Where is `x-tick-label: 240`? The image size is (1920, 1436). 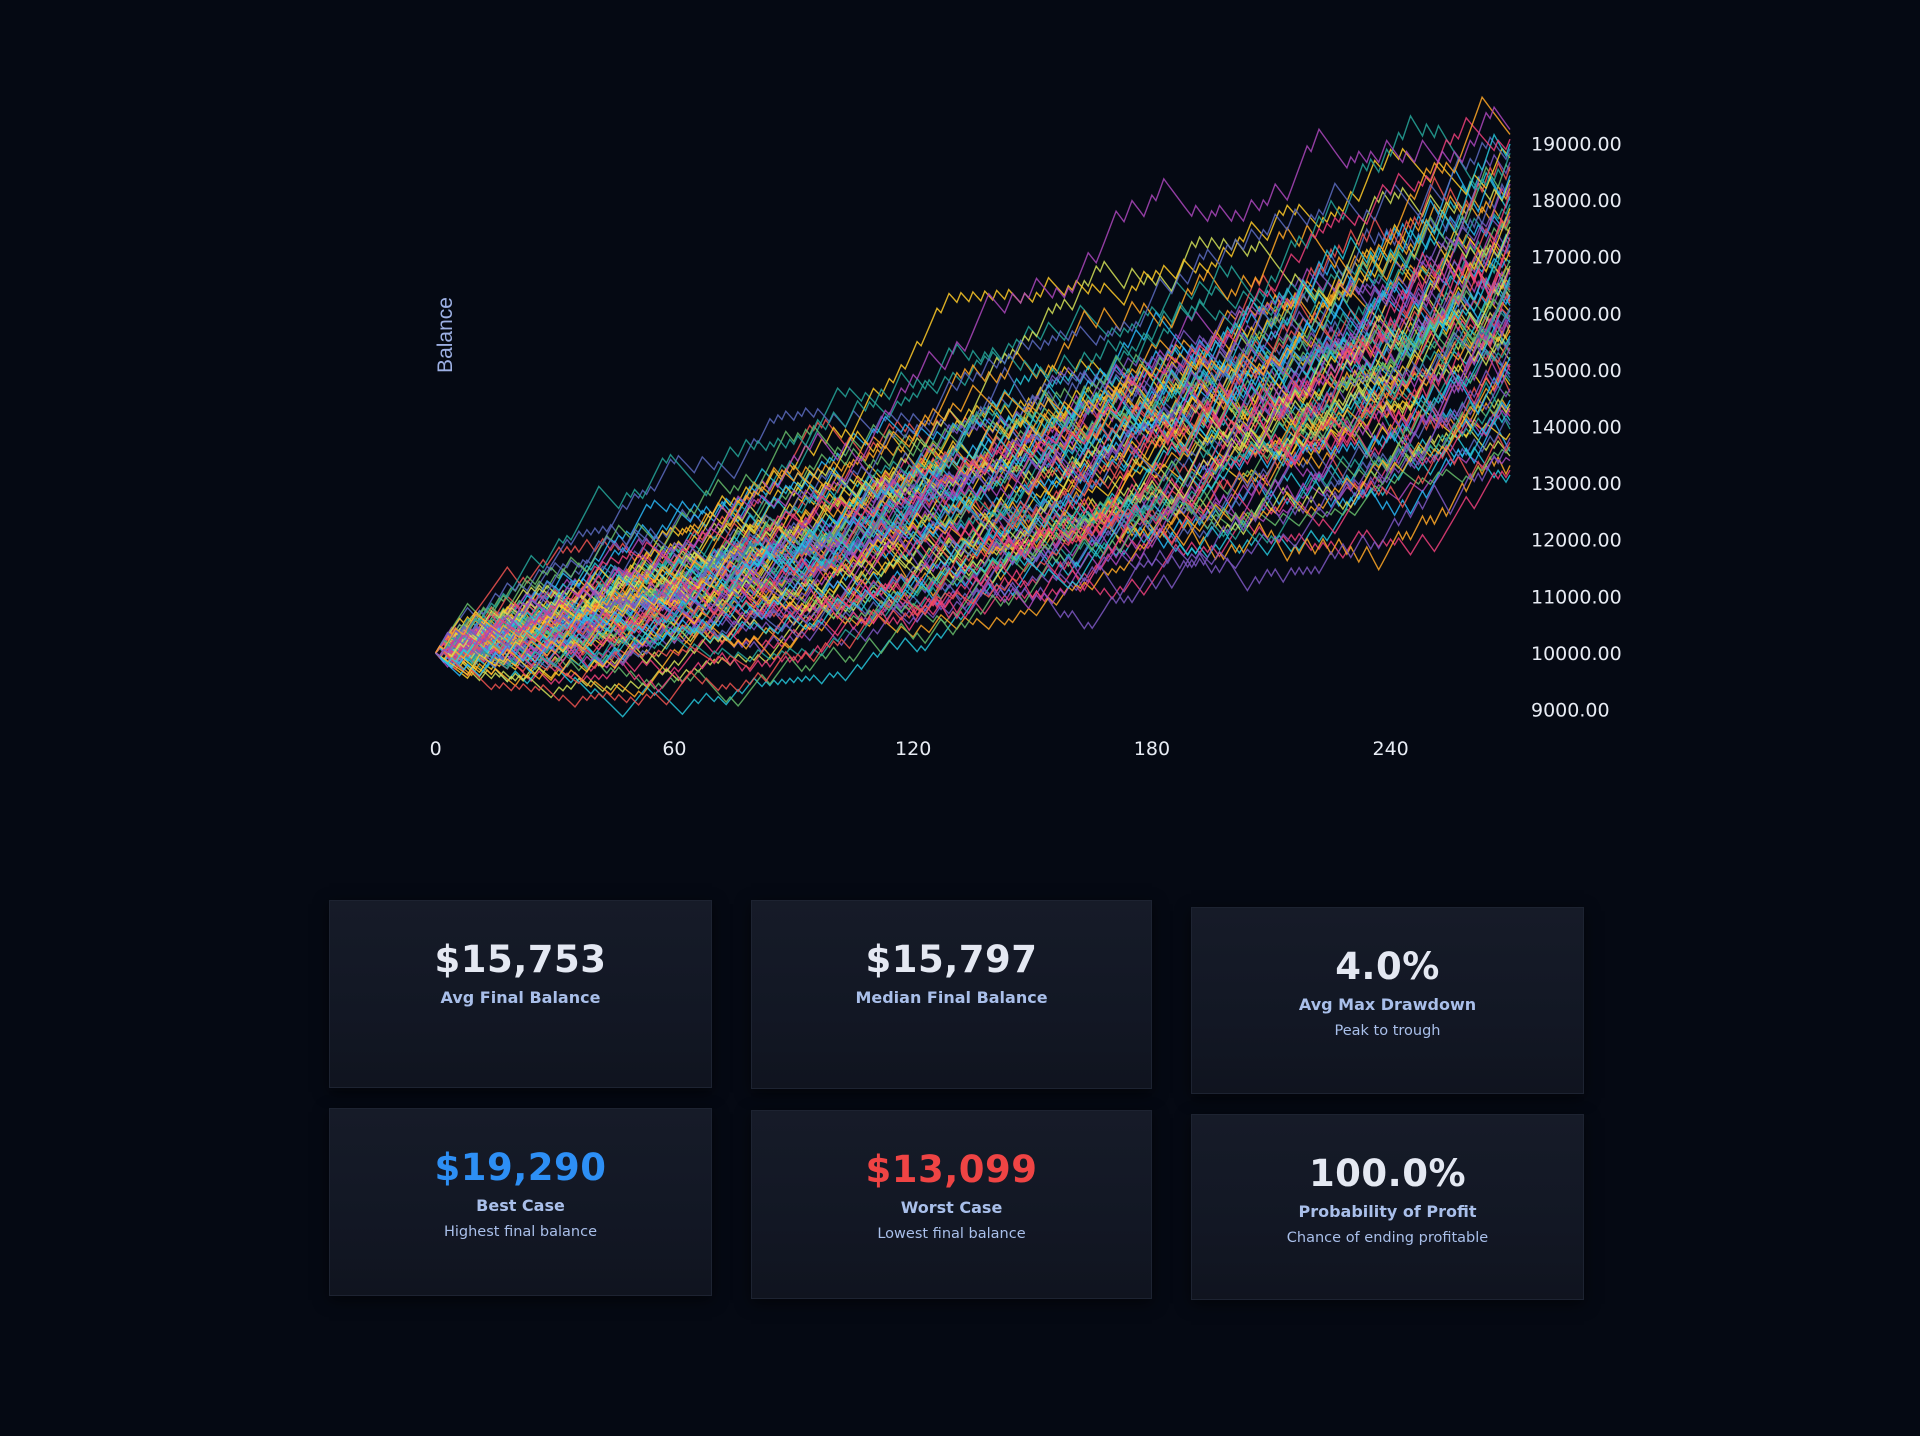
x-tick-label: 240 is located at coordinates (1391, 749).